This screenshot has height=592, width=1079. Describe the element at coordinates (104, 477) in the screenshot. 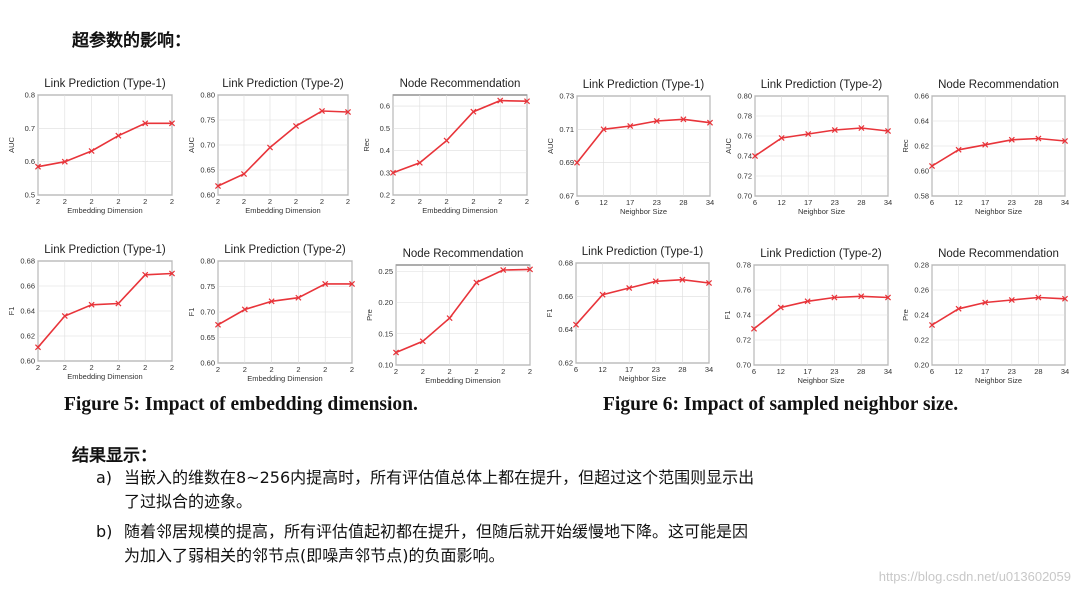

I see `item-a-marker: a)` at that location.